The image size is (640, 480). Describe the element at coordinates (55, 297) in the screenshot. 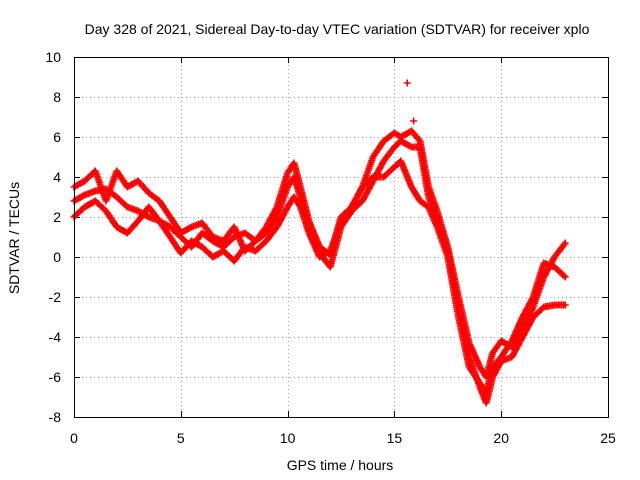

I see `y-tick-label: -2` at that location.